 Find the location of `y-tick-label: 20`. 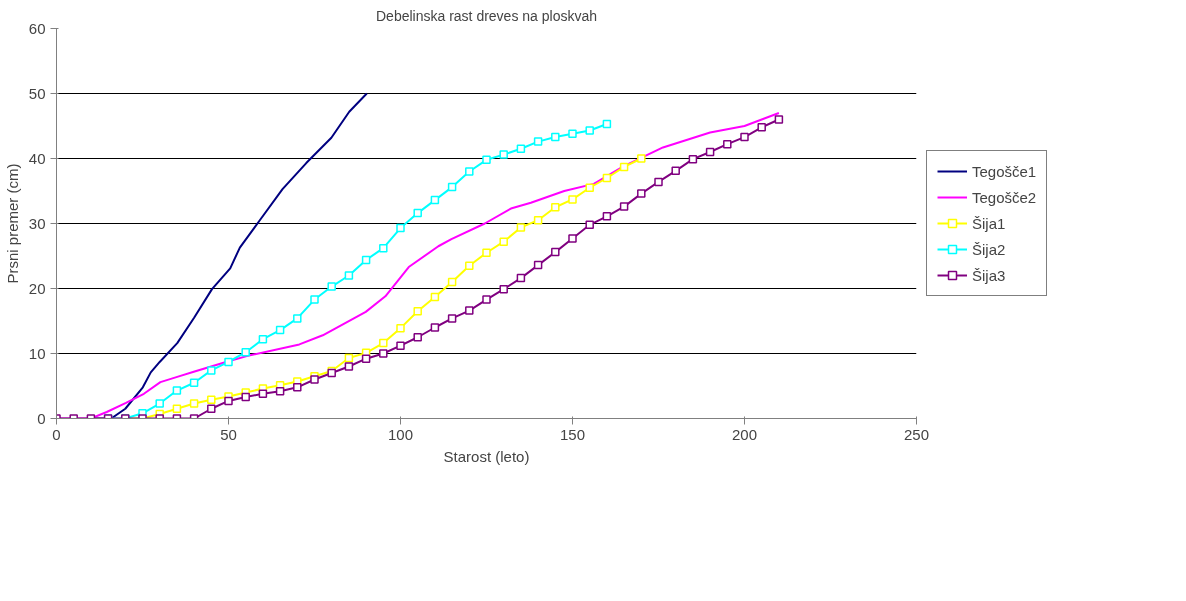

y-tick-label: 20 is located at coordinates (37, 288).